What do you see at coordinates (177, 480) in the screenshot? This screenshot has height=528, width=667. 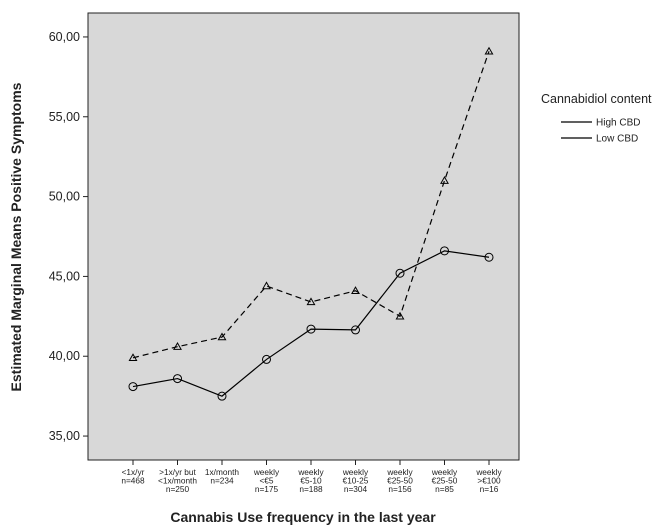 I see `x-tick-label: >1x/yr but <1x/month n=250` at bounding box center [177, 480].